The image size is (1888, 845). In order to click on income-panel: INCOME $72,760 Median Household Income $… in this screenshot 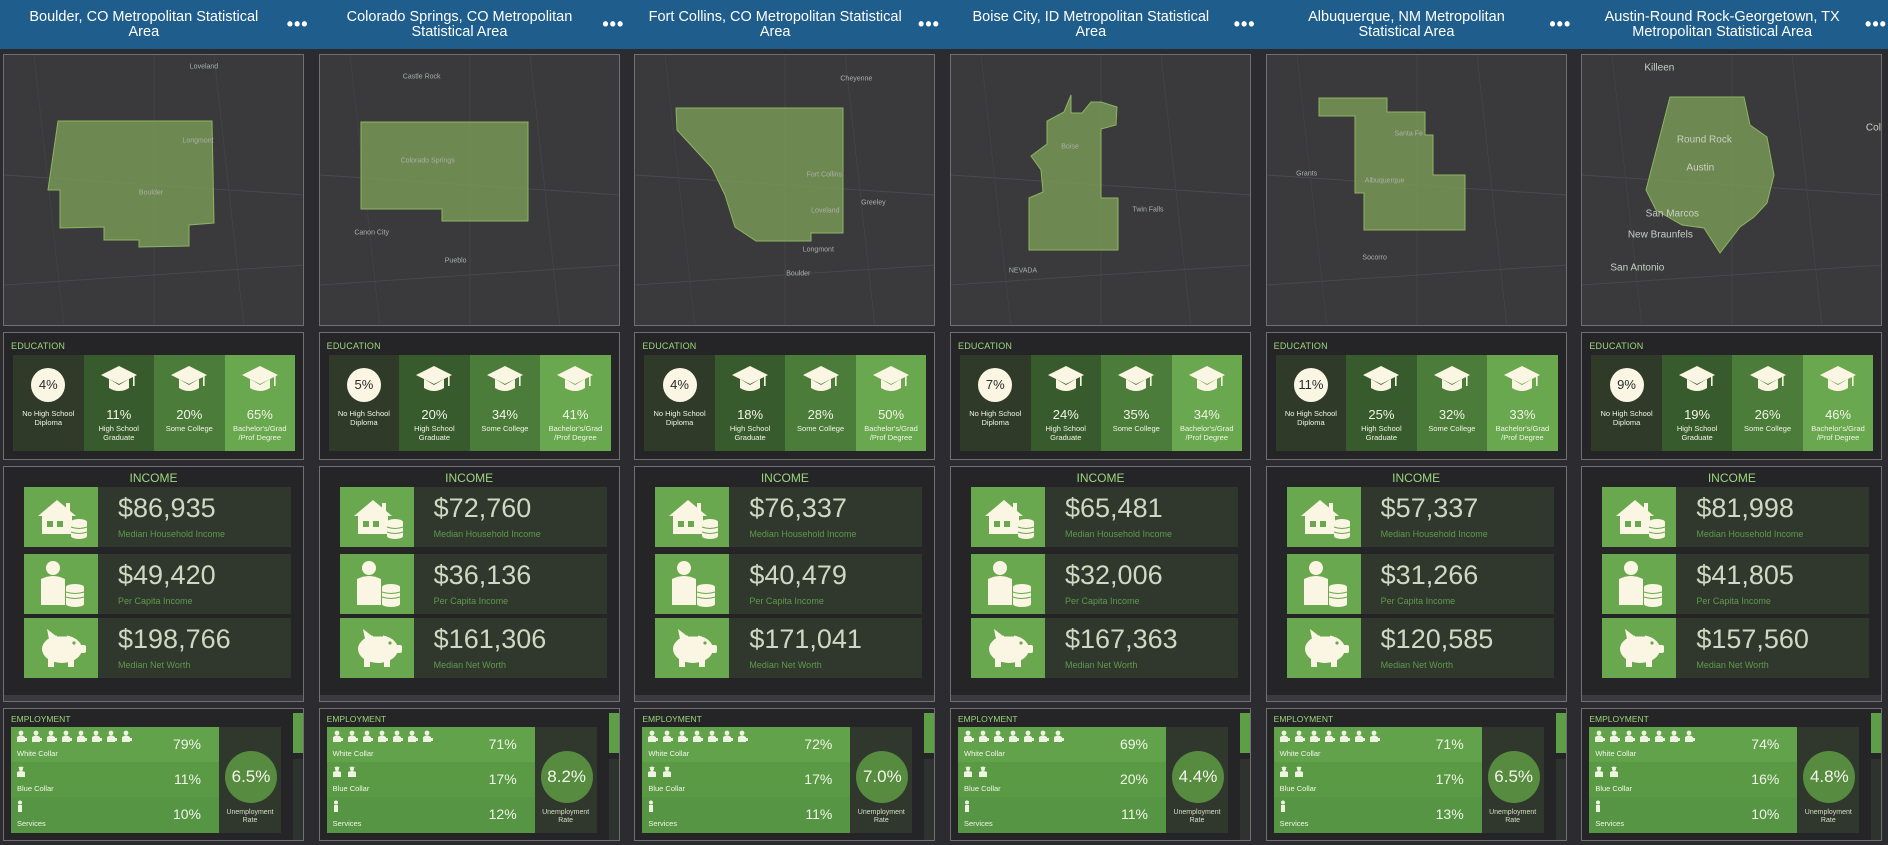, I will do `click(469, 584)`.